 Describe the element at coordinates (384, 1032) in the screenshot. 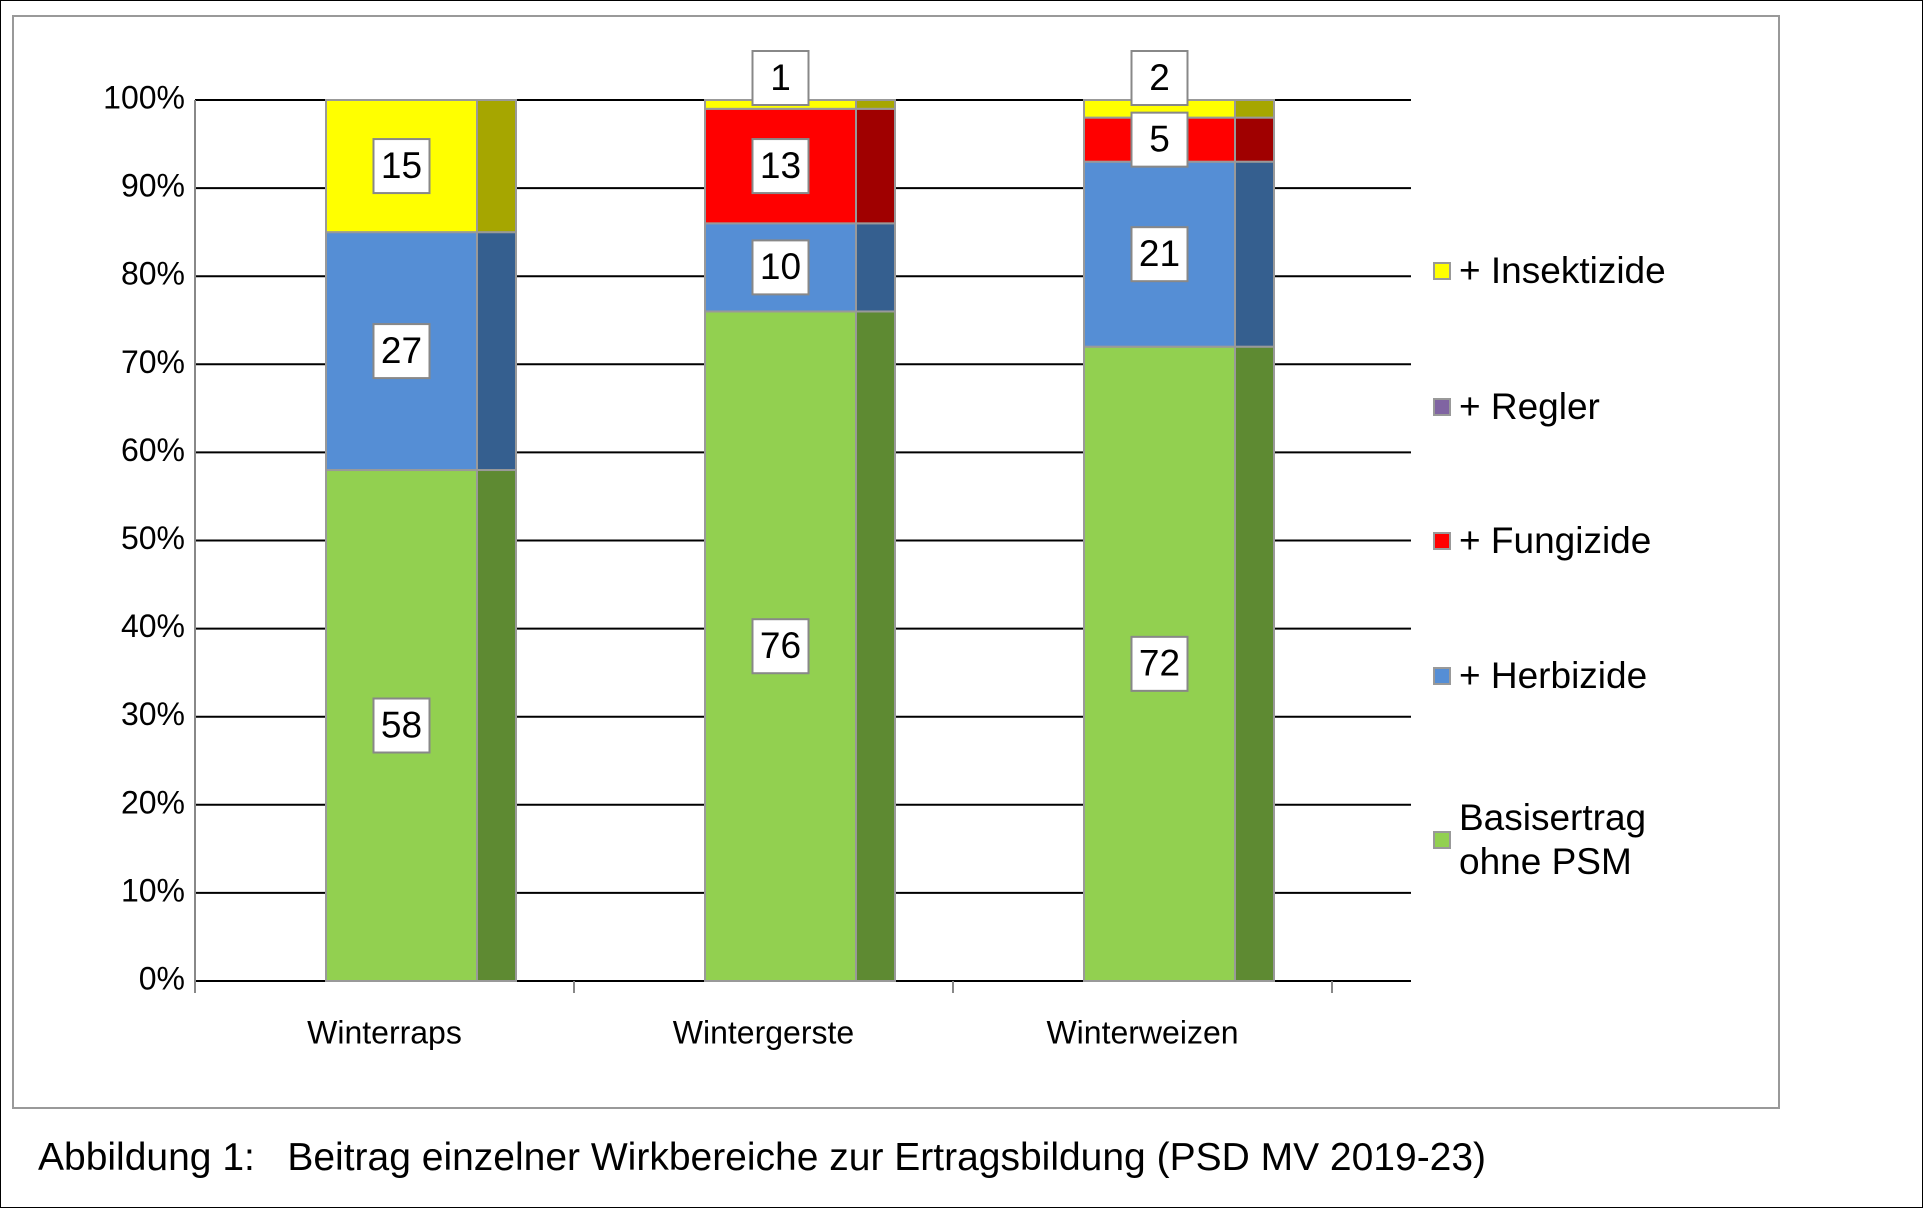

I see `x-tick-label: Winterraps` at that location.